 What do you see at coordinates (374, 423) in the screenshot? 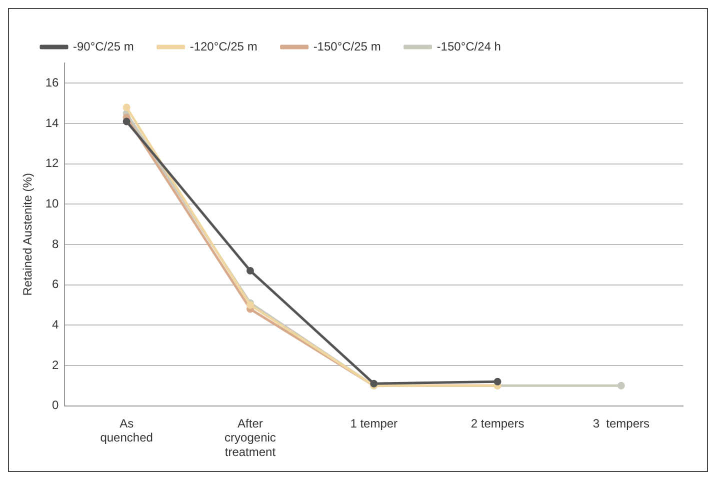
I see `x-tick-label: 1 temper` at bounding box center [374, 423].